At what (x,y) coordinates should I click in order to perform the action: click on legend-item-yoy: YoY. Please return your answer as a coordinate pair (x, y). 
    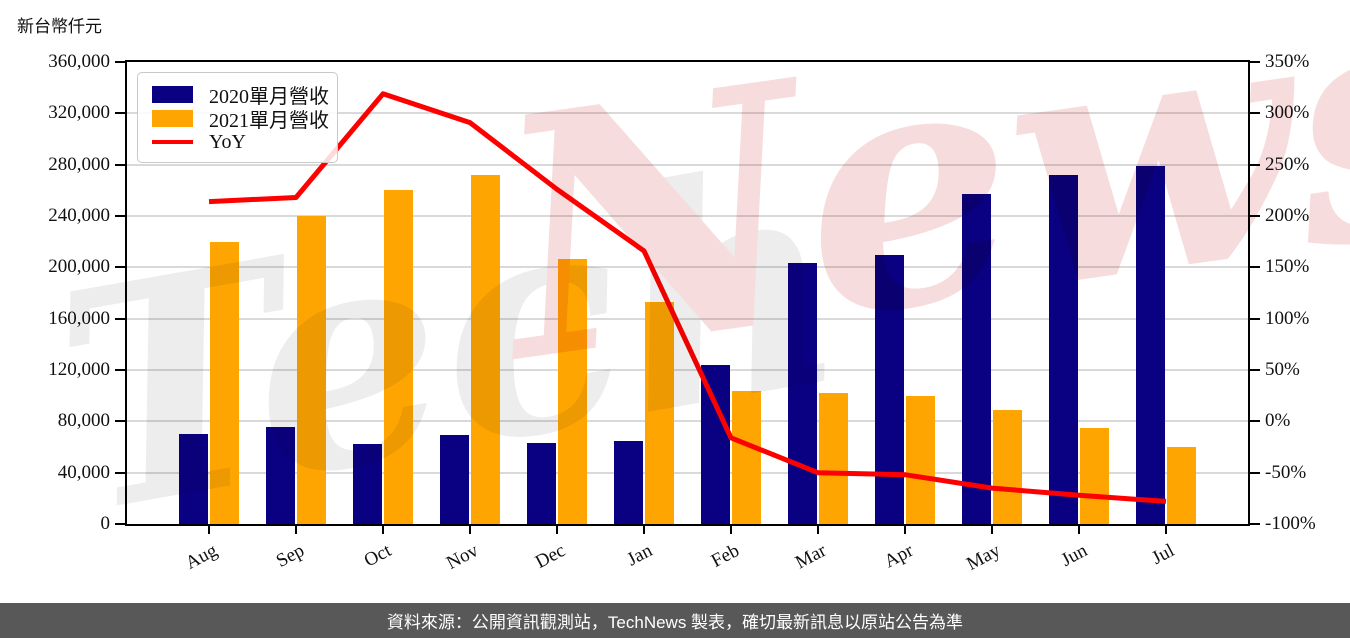
    Looking at the image, I should click on (238, 142).